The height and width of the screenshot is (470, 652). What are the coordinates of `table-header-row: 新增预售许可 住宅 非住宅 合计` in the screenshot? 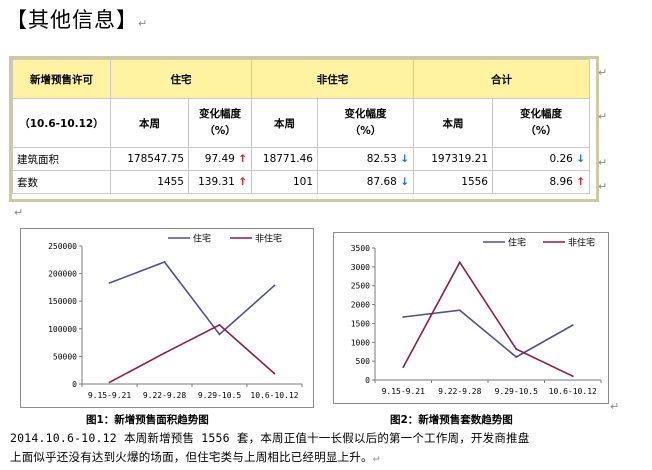 It's located at (301, 79).